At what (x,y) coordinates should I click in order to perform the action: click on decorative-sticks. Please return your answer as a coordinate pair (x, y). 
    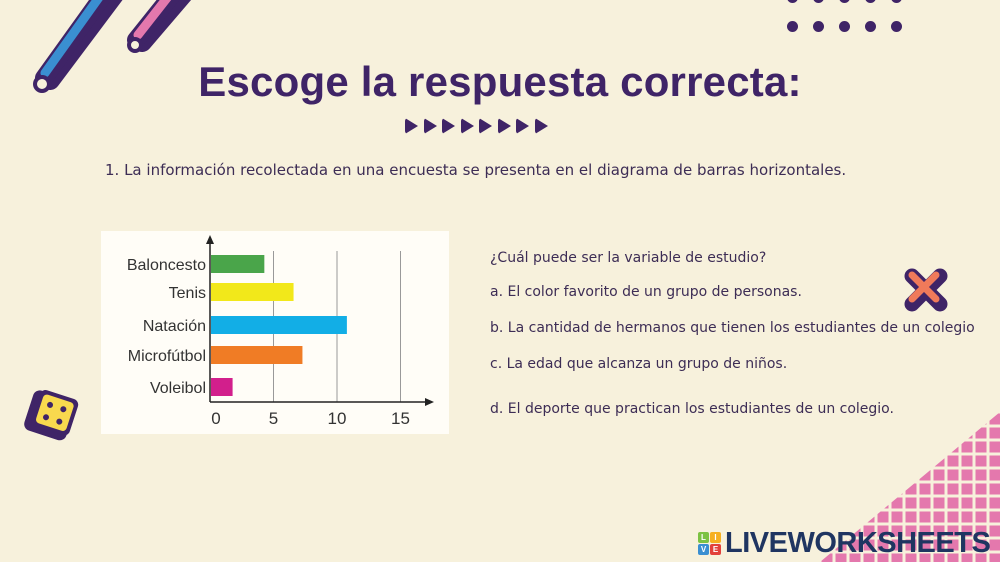
    Looking at the image, I should click on (112, 46).